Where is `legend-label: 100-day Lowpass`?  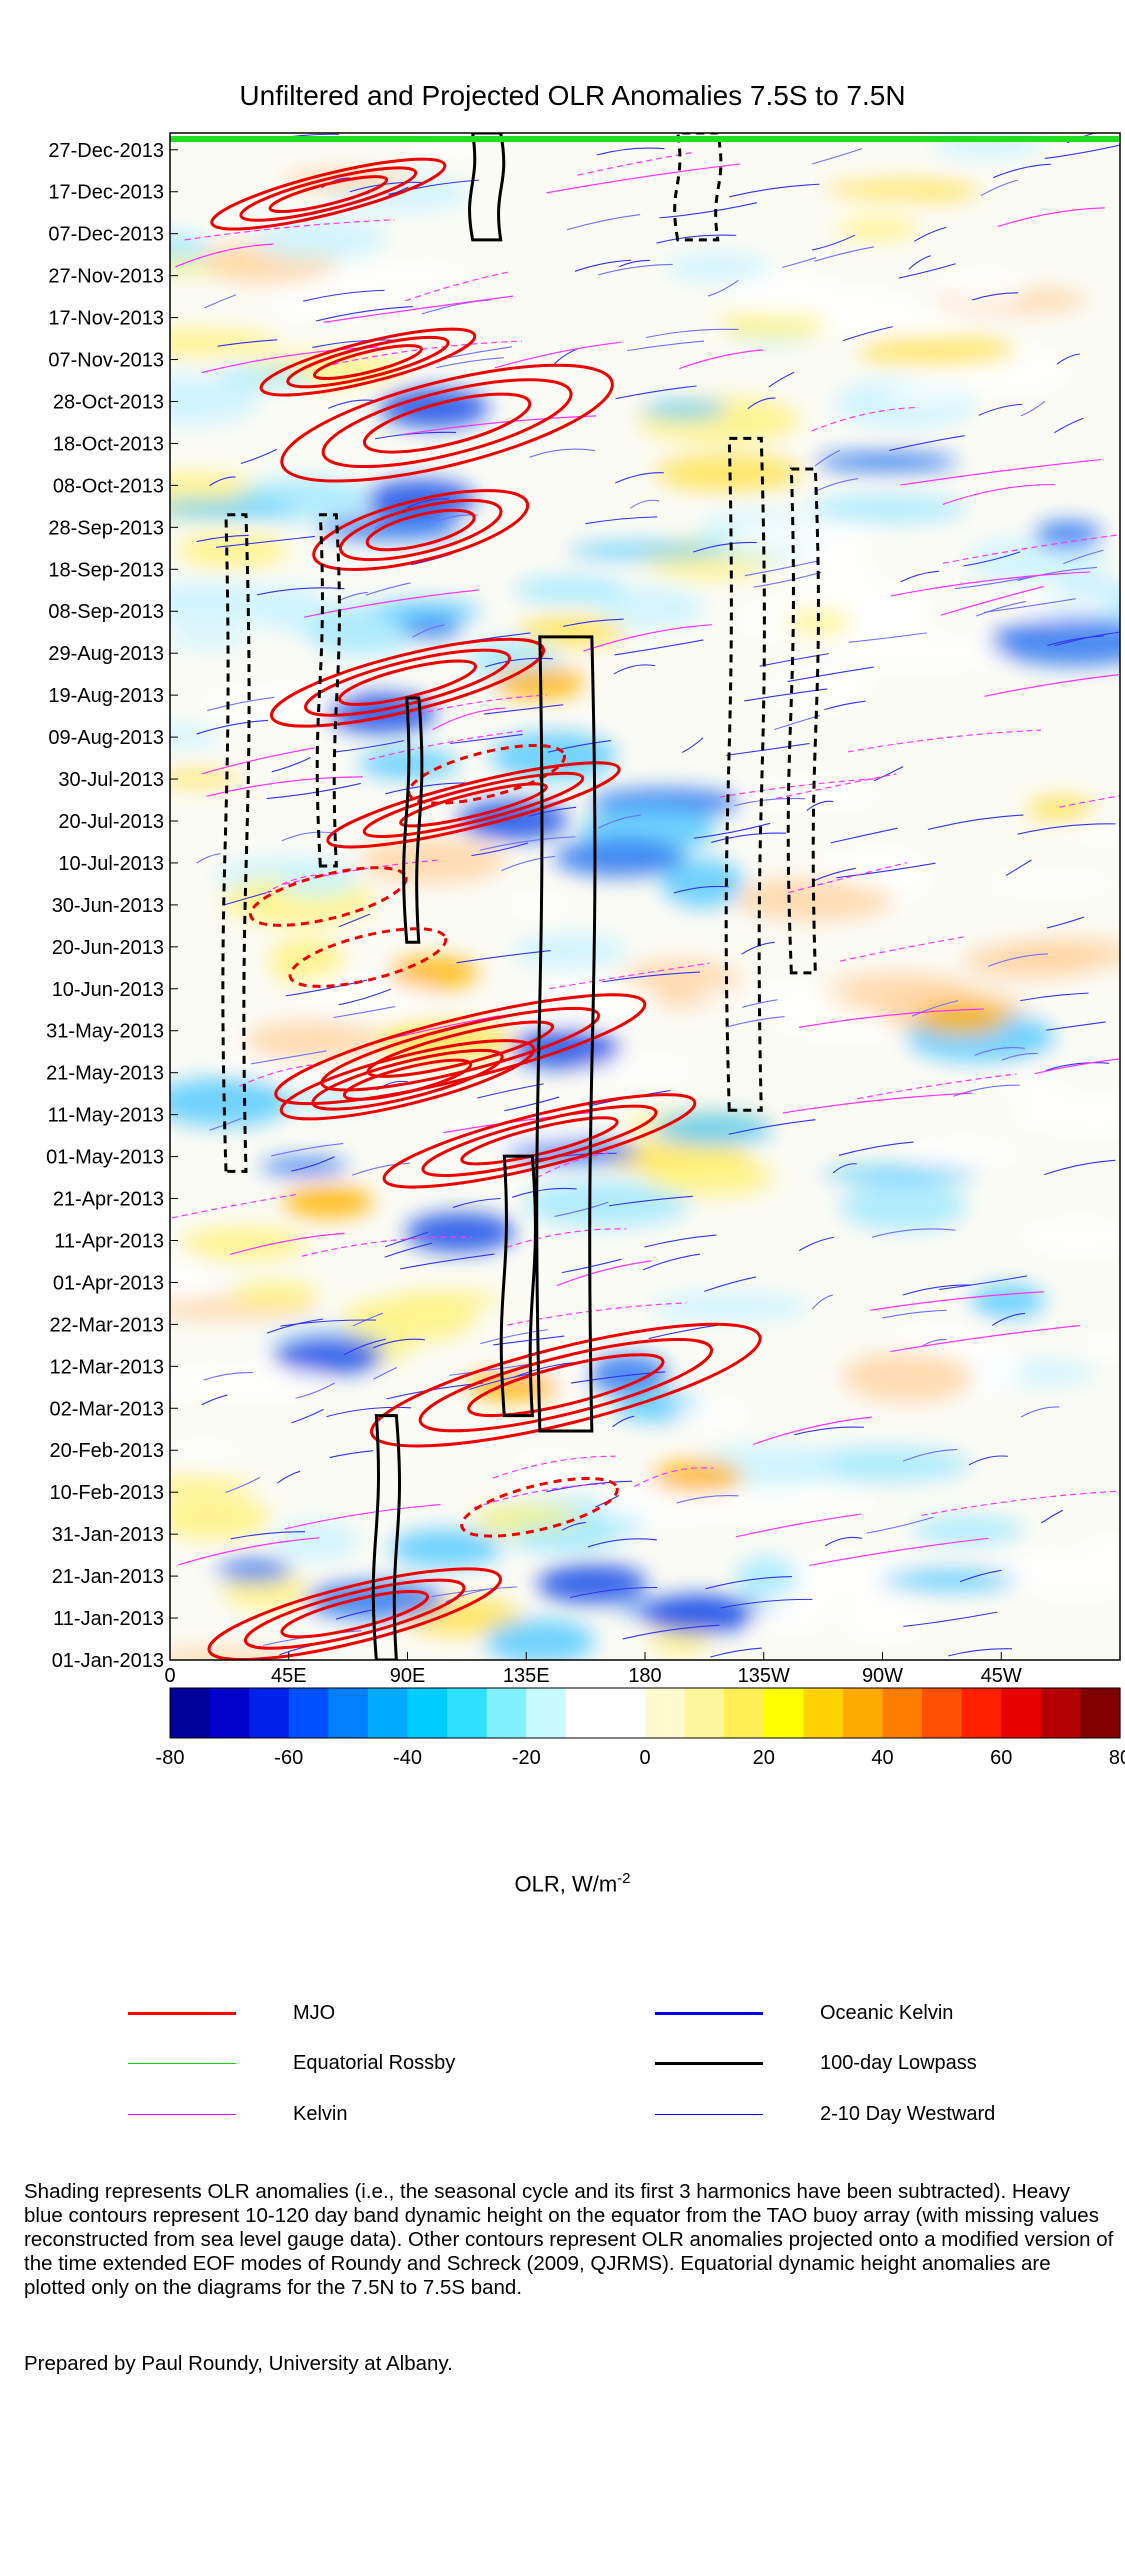
legend-label: 100-day Lowpass is located at coordinates (898, 2062).